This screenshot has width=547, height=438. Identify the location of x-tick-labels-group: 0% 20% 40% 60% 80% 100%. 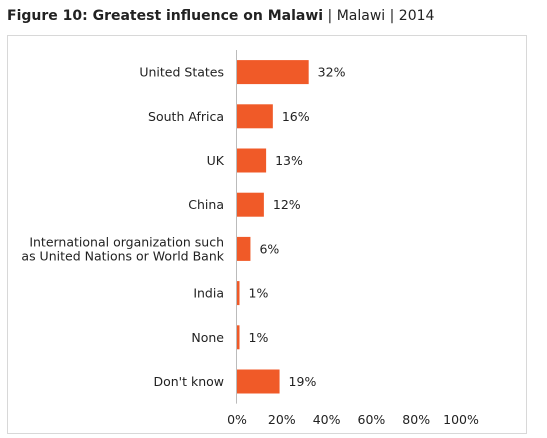
(353, 419).